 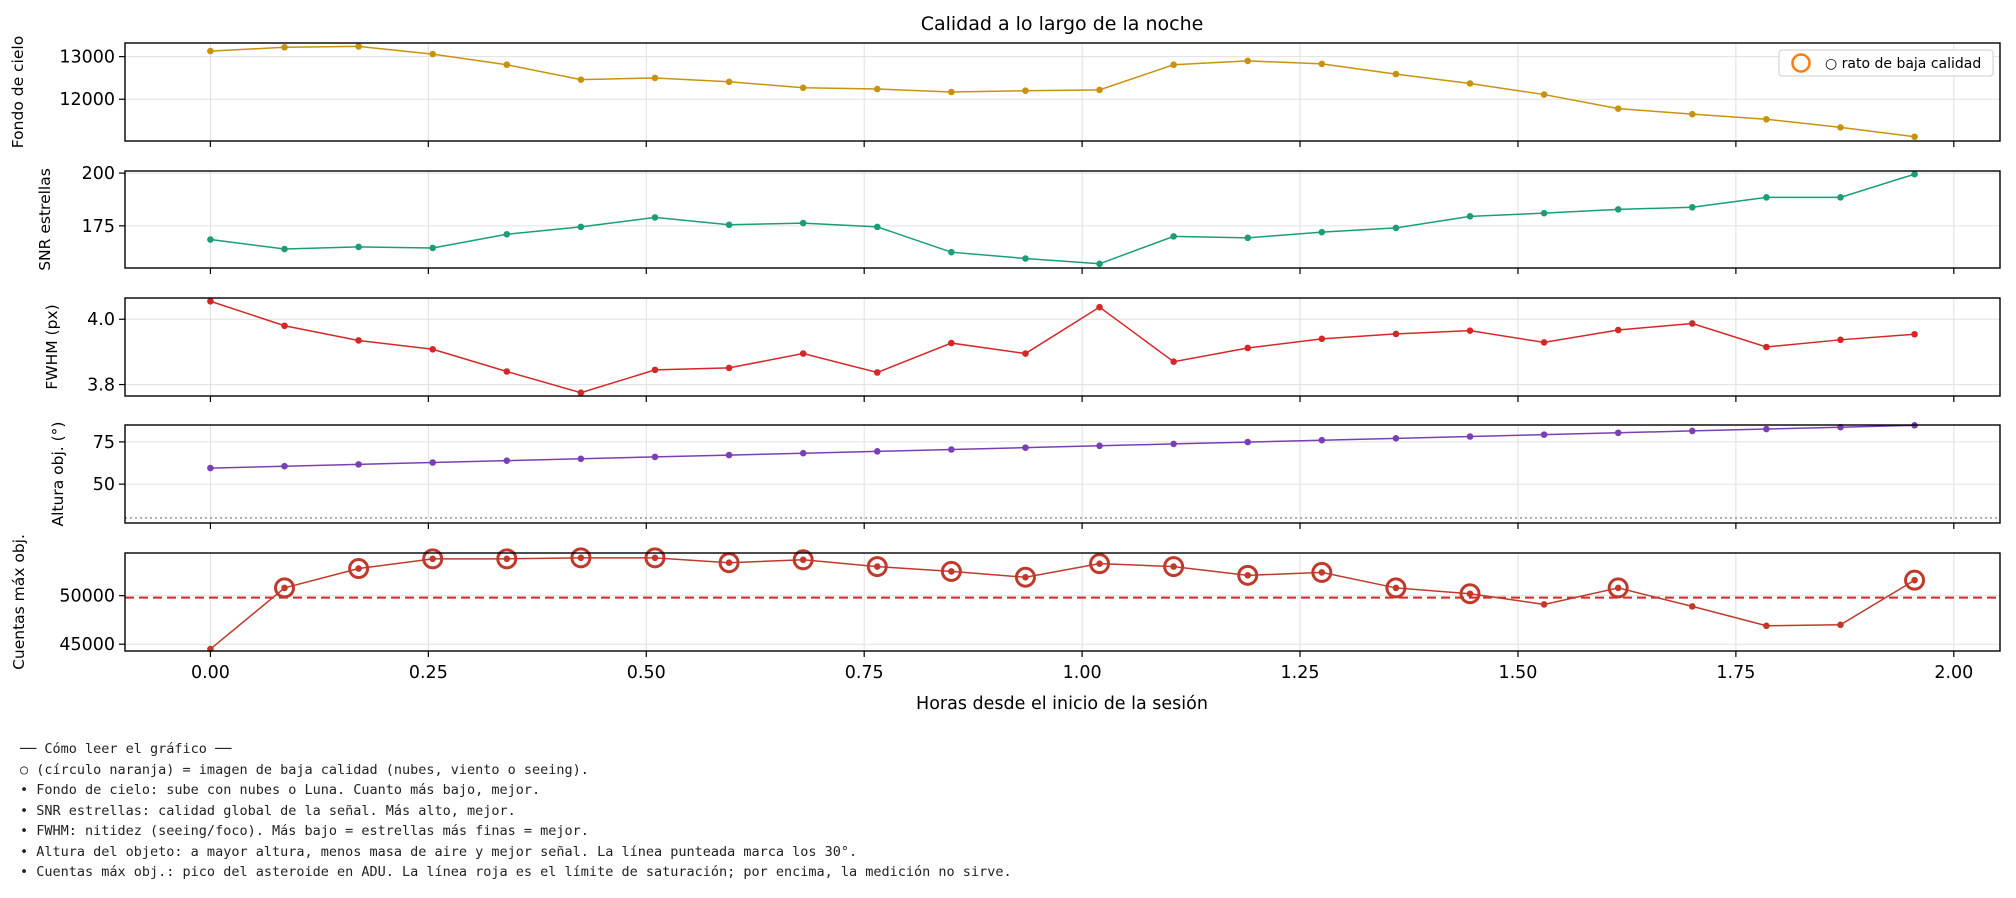 I want to click on y-axis-label: Altura obj. (°), so click(x=58, y=474).